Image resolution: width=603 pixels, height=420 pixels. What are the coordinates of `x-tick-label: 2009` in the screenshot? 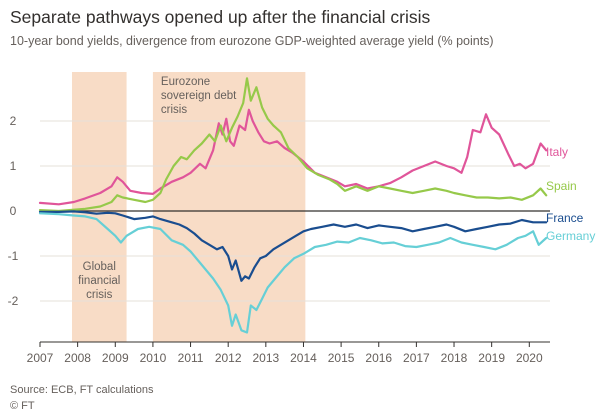 It's located at (115, 358).